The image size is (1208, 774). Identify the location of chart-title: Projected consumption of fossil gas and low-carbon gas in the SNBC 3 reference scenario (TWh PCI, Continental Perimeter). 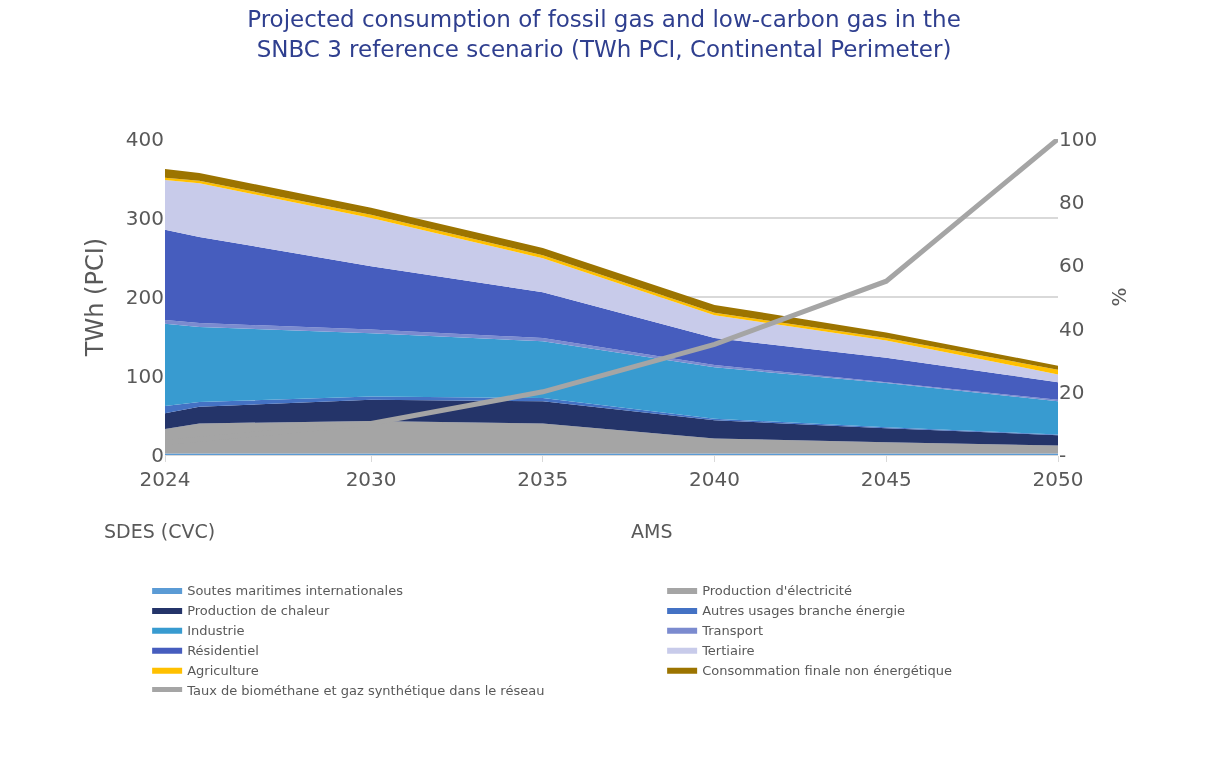
(604, 34).